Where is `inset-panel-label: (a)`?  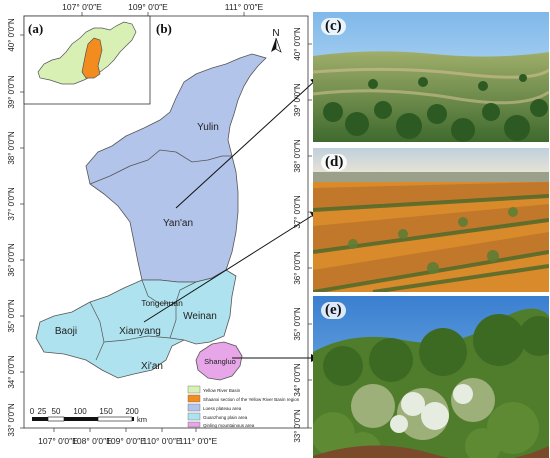
inset-panel-label: (a) is located at coordinates (35, 28).